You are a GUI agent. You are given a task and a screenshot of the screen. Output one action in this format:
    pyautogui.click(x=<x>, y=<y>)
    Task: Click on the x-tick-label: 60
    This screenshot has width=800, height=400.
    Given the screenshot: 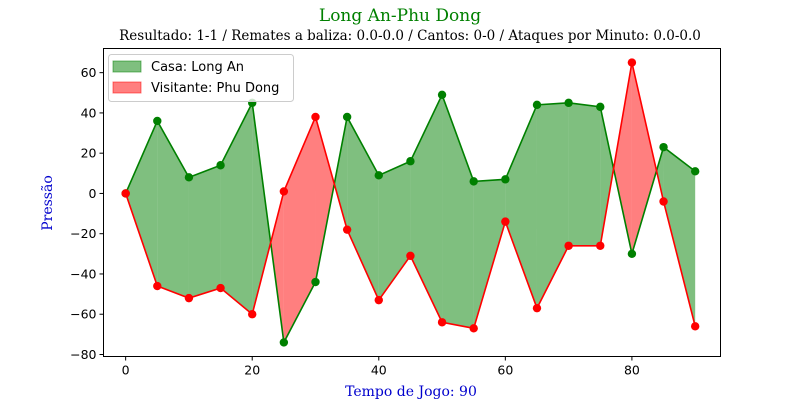 What is the action you would take?
    pyautogui.click(x=505, y=370)
    